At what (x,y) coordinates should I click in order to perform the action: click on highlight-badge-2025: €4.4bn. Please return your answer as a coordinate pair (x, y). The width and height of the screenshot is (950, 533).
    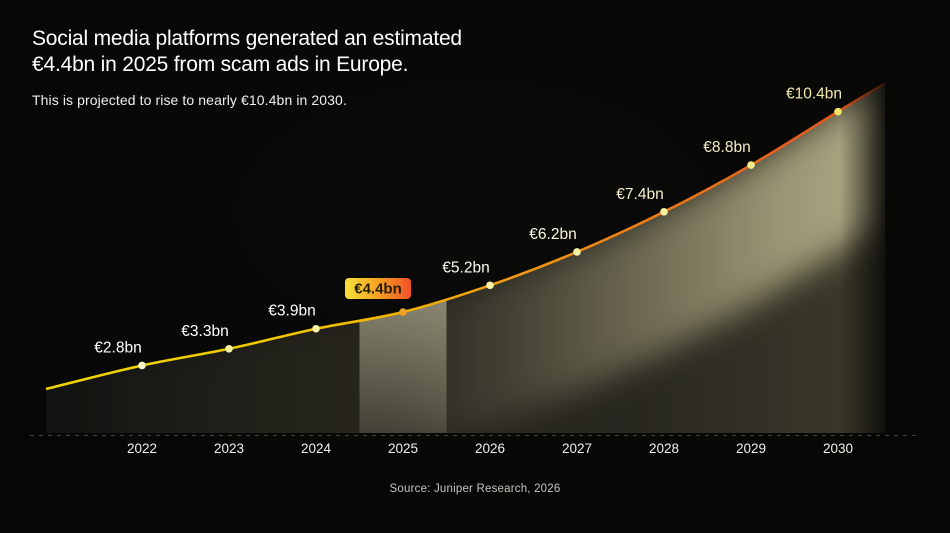
    Looking at the image, I should click on (378, 288).